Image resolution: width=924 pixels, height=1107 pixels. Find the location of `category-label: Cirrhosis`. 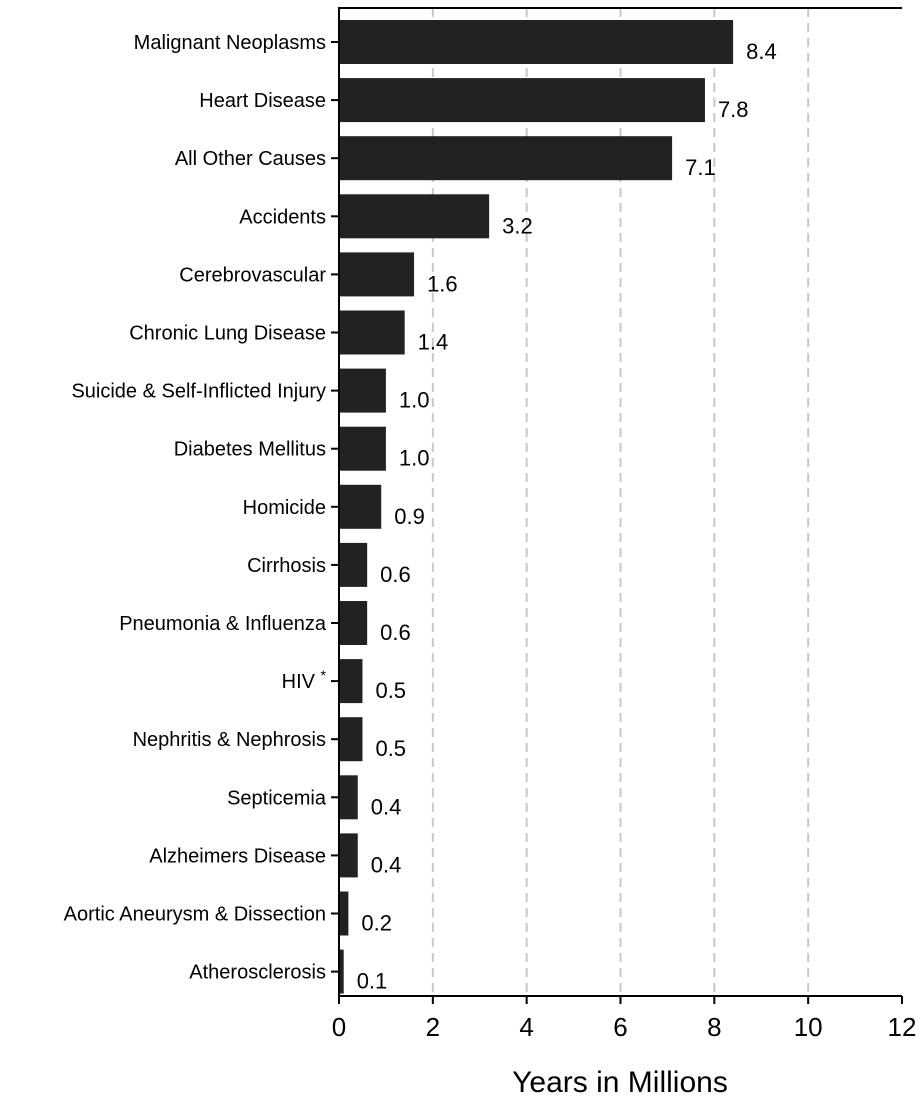

category-label: Cirrhosis is located at coordinates (286, 566).